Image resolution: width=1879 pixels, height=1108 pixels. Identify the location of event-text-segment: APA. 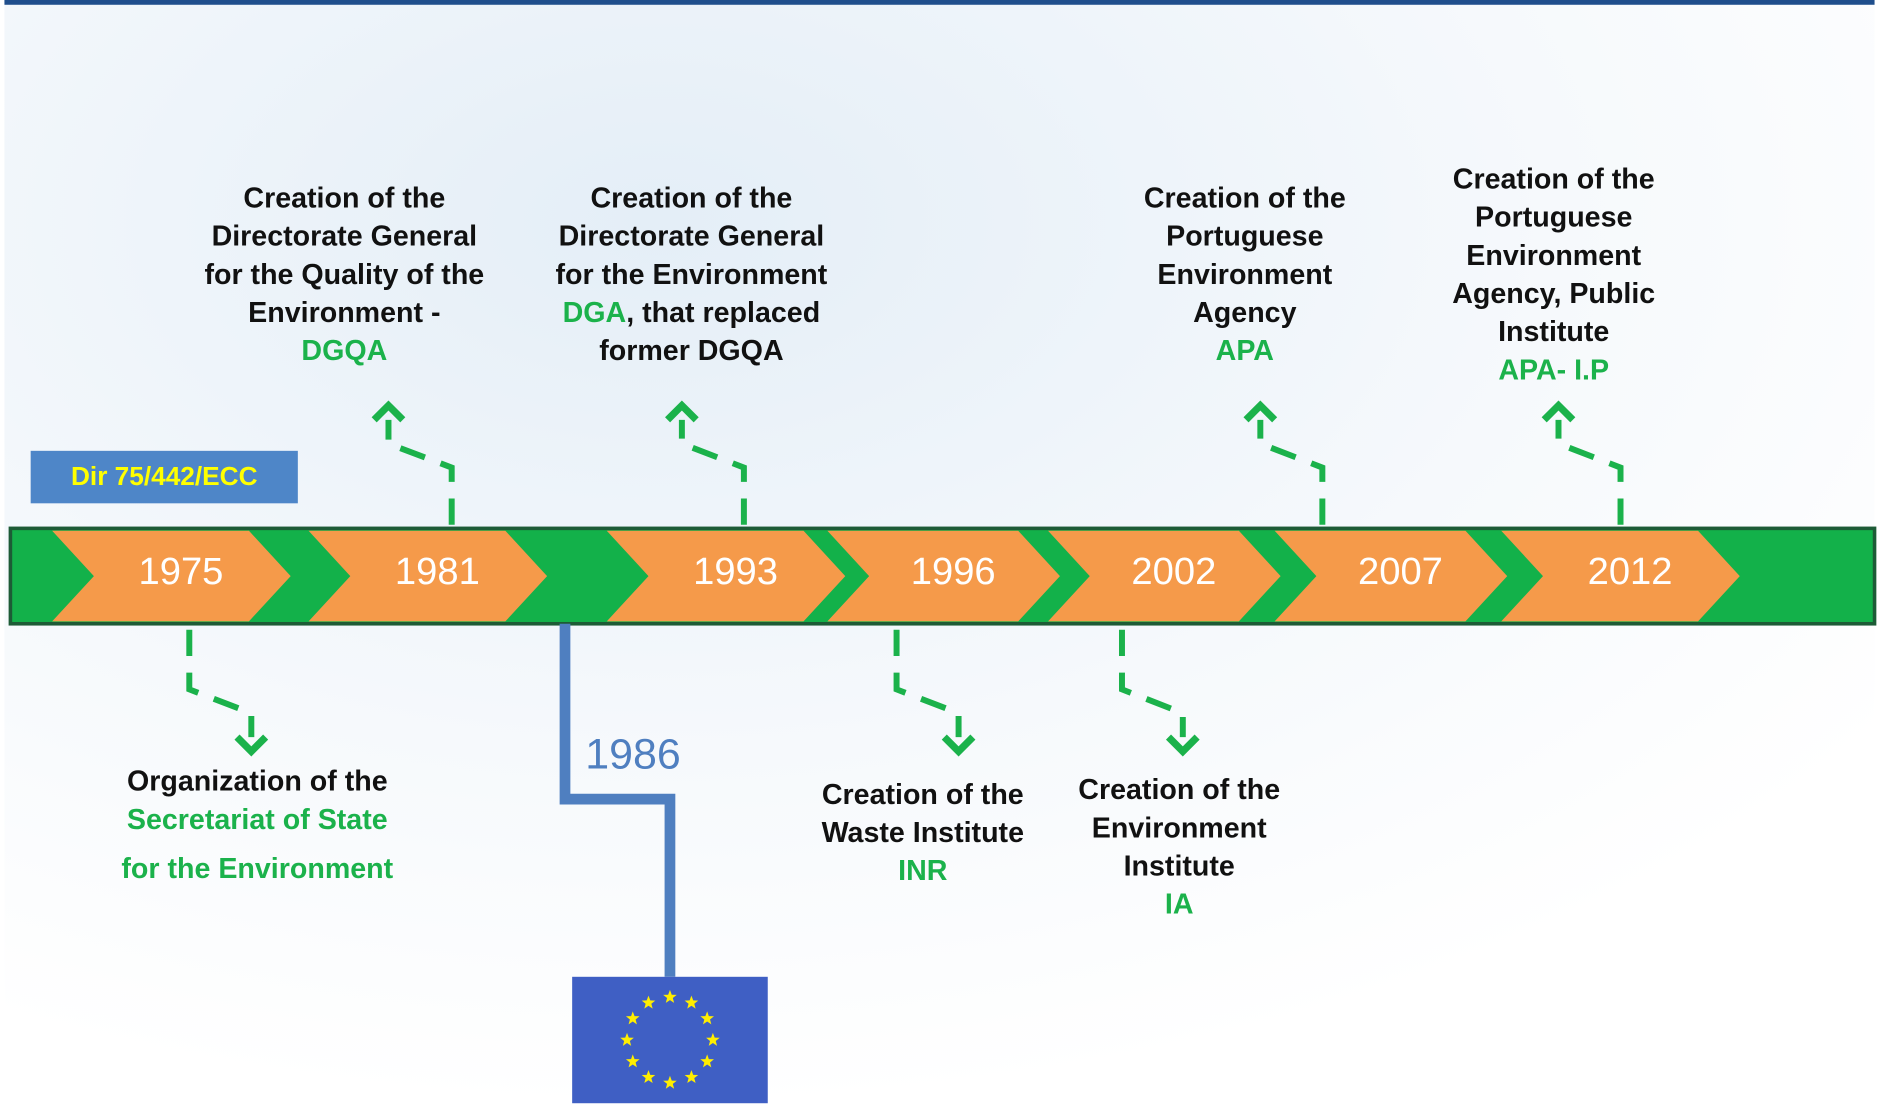
(1245, 351).